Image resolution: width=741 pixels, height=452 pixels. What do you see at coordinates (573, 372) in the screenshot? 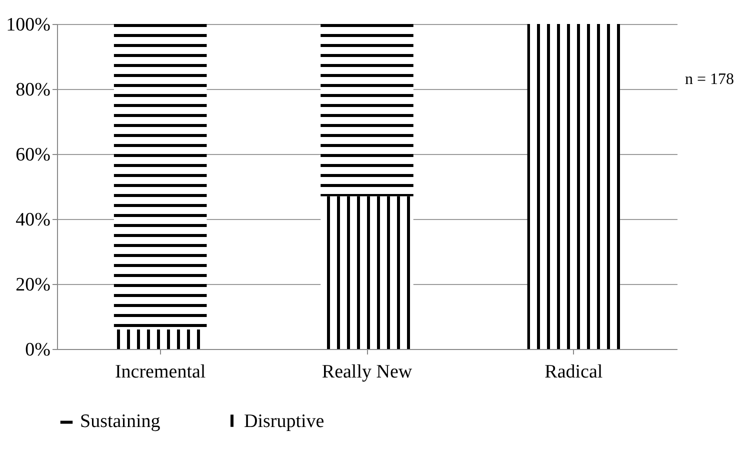
I see `x-tick-label: Radical` at bounding box center [573, 372].